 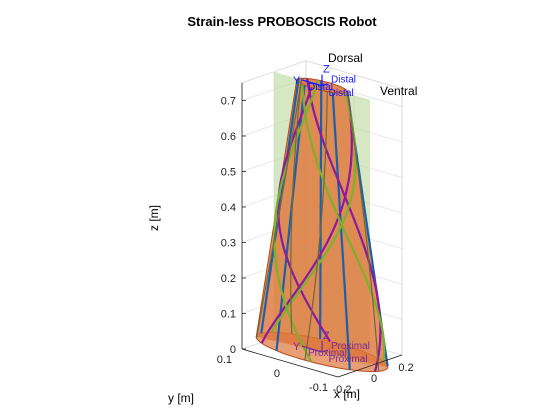 What do you see at coordinates (228, 315) in the screenshot?
I see `z-tick-label: 0.1` at bounding box center [228, 315].